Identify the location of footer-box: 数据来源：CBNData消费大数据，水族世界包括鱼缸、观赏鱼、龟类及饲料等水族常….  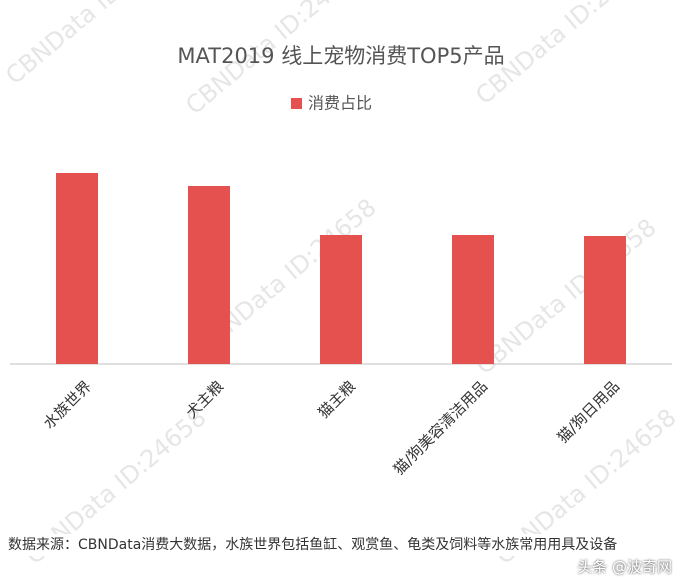
(343, 545).